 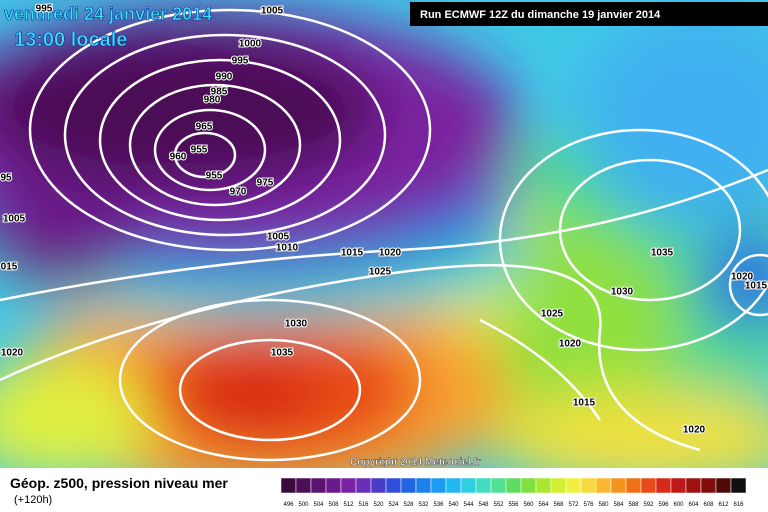 What do you see at coordinates (265, 183) in the screenshot?
I see `isobar-label: 975` at bounding box center [265, 183].